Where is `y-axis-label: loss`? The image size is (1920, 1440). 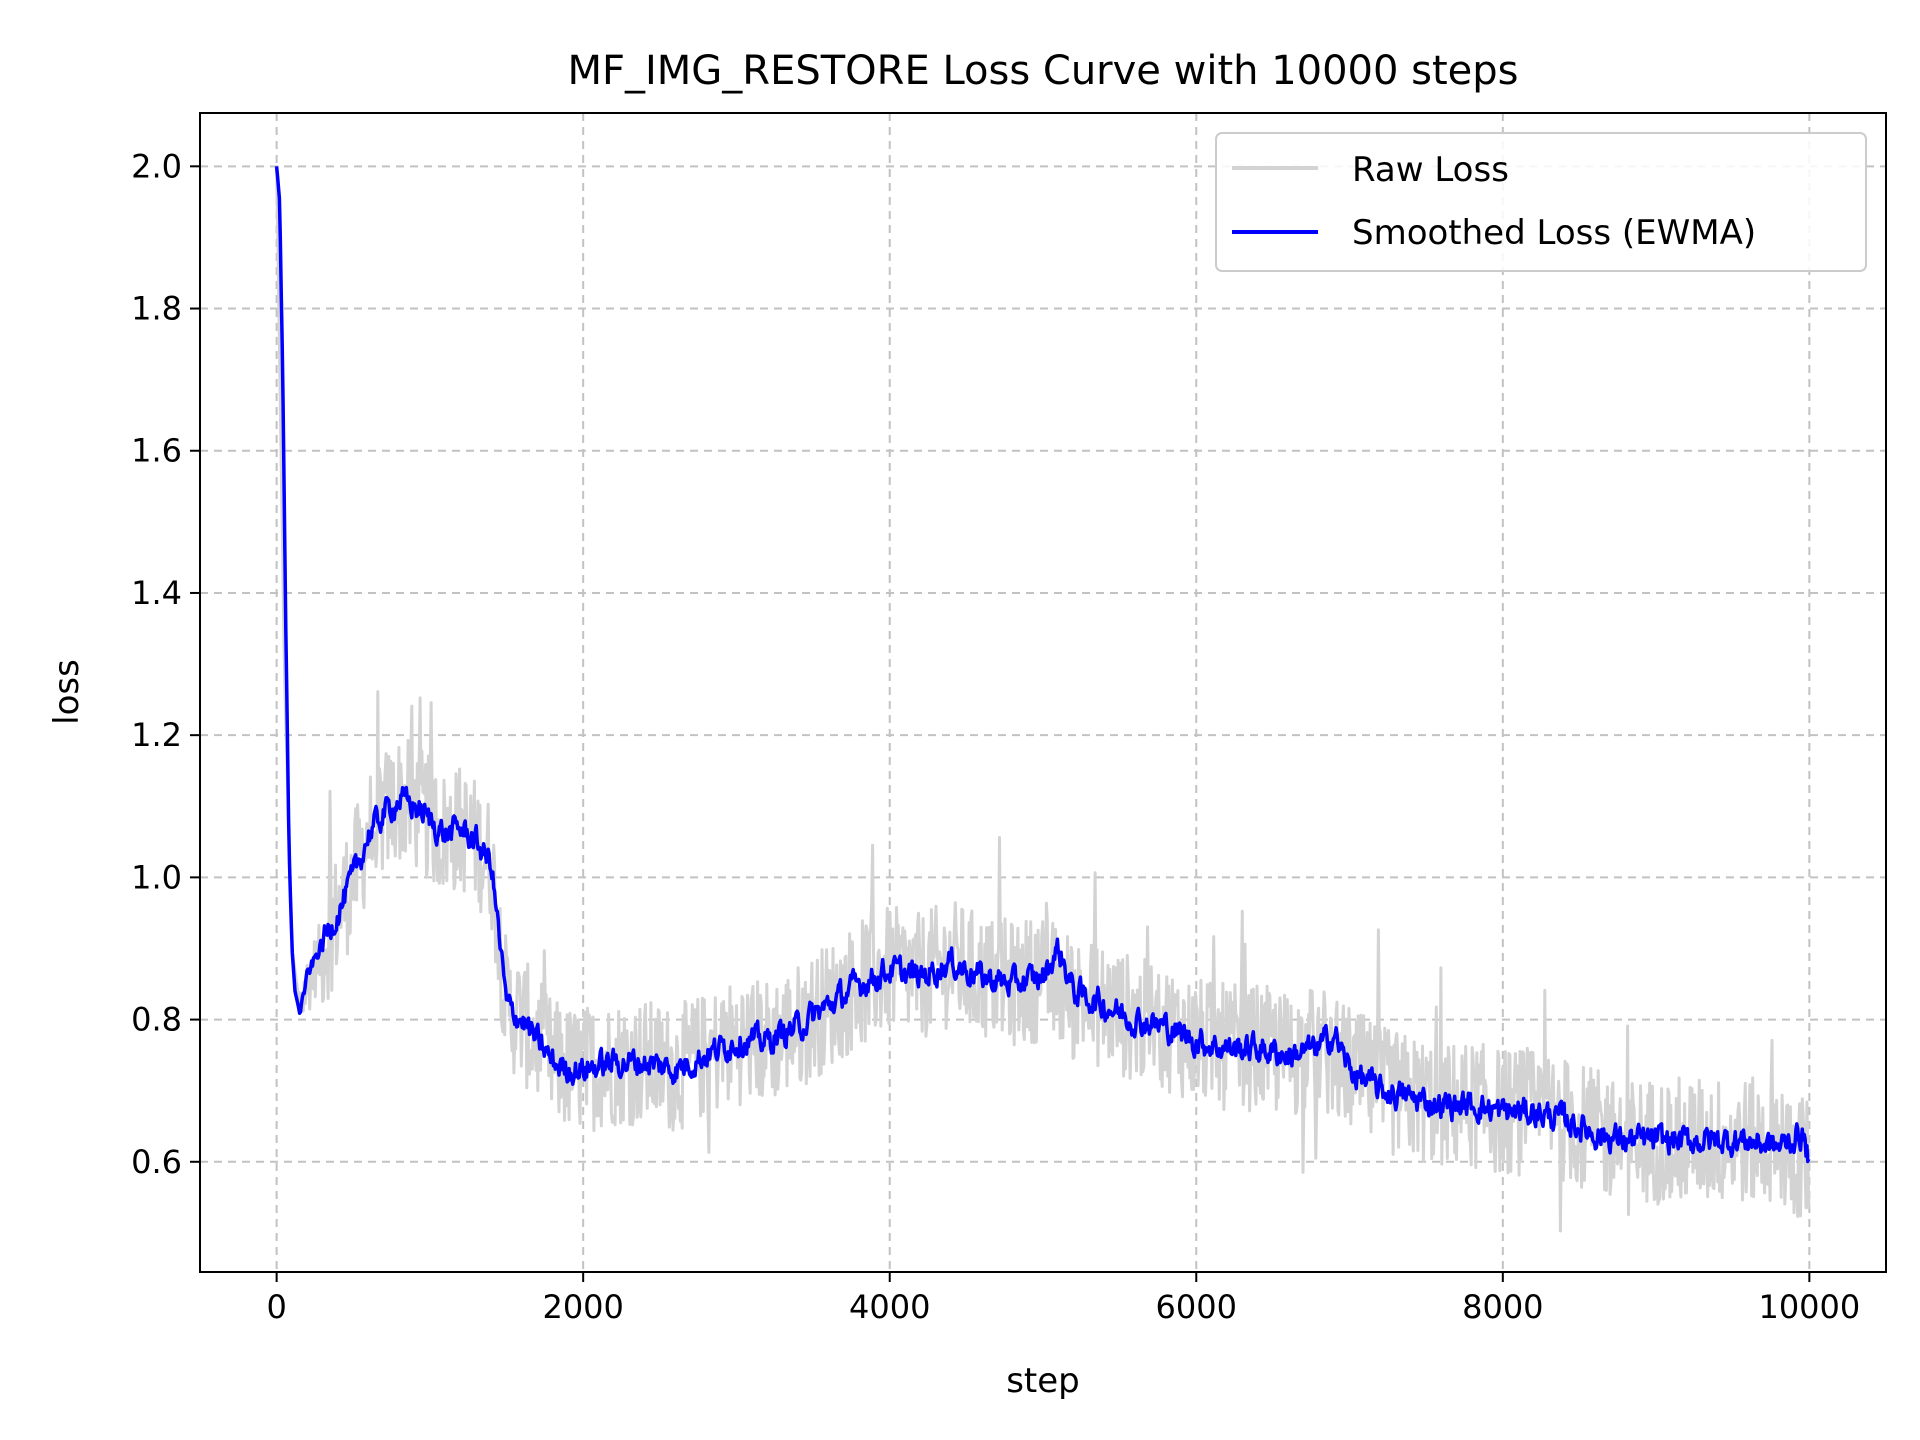 y-axis-label: loss is located at coordinates (67, 692).